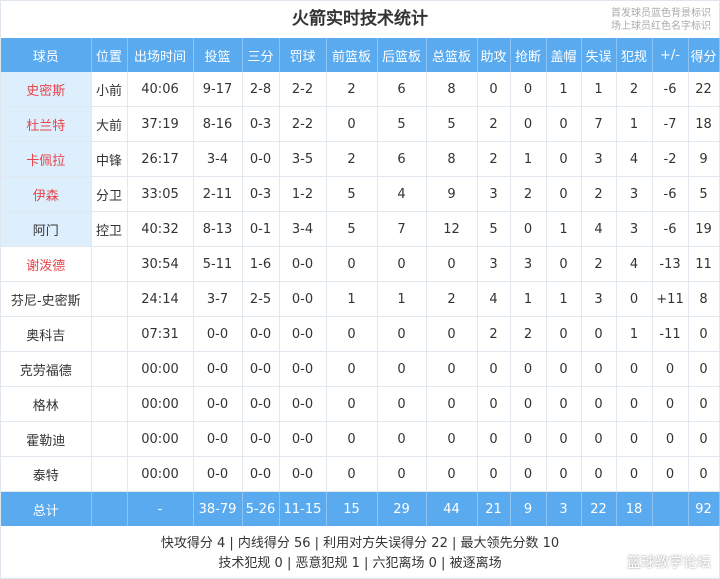 The image size is (720, 579). I want to click on on-court-note: 场上球员红色名字标识, so click(661, 26).